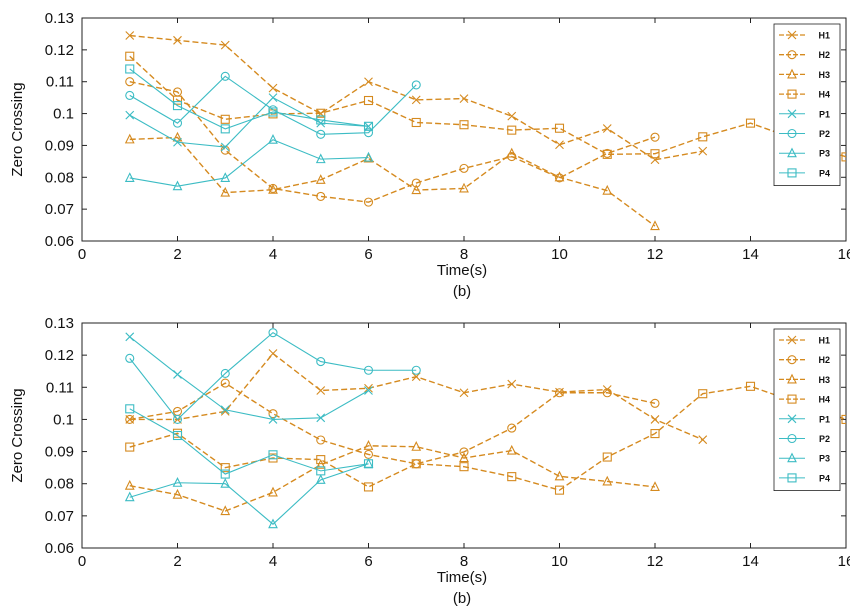 The width and height of the screenshot is (850, 611). Describe the element at coordinates (804, 94) in the screenshot. I see `legend-entry-h4: H4` at that location.